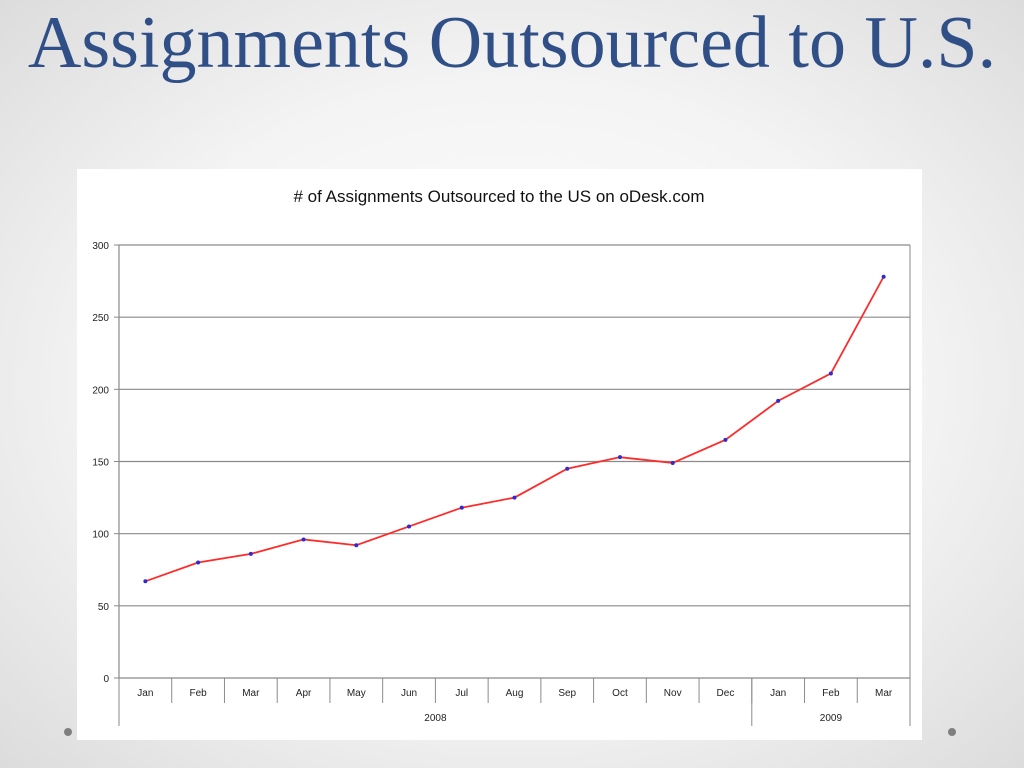 The width and height of the screenshot is (1024, 768). I want to click on year-group-label: 2009, so click(831, 718).